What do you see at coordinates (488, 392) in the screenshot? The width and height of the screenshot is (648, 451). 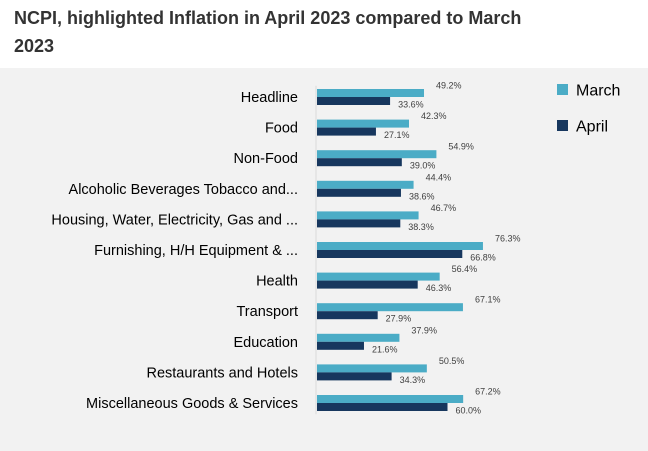 I see `data-label-march: 67.2%` at bounding box center [488, 392].